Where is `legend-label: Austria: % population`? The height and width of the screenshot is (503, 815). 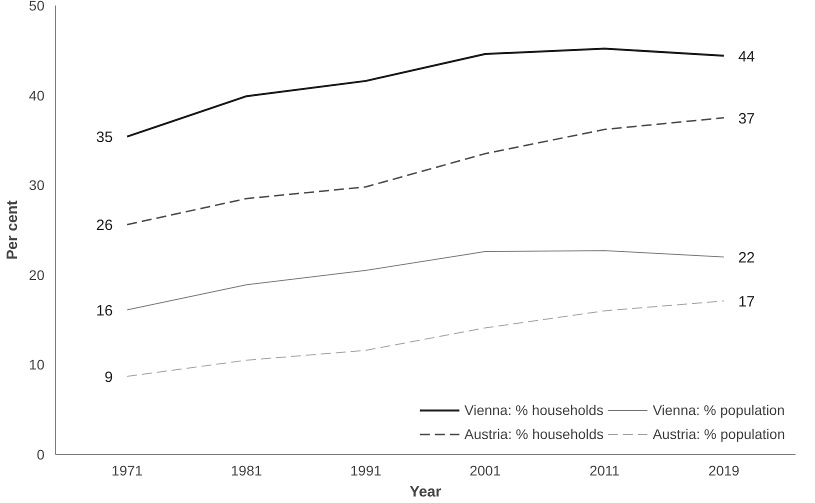
legend-label: Austria: % population is located at coordinates (718, 434).